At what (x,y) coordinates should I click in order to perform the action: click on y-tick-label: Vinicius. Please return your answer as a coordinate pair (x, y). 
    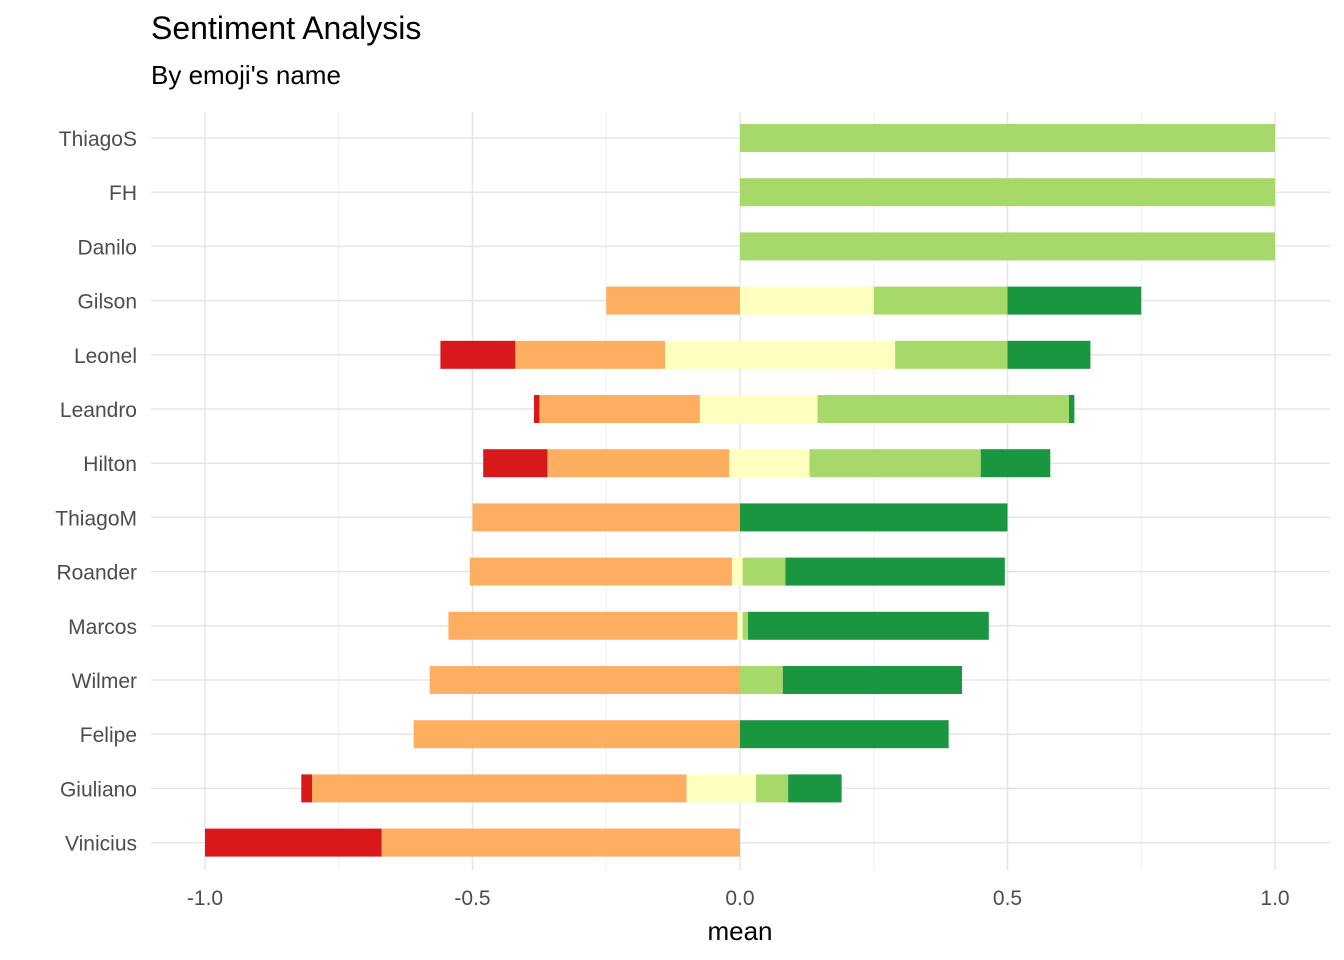
    Looking at the image, I should click on (101, 844).